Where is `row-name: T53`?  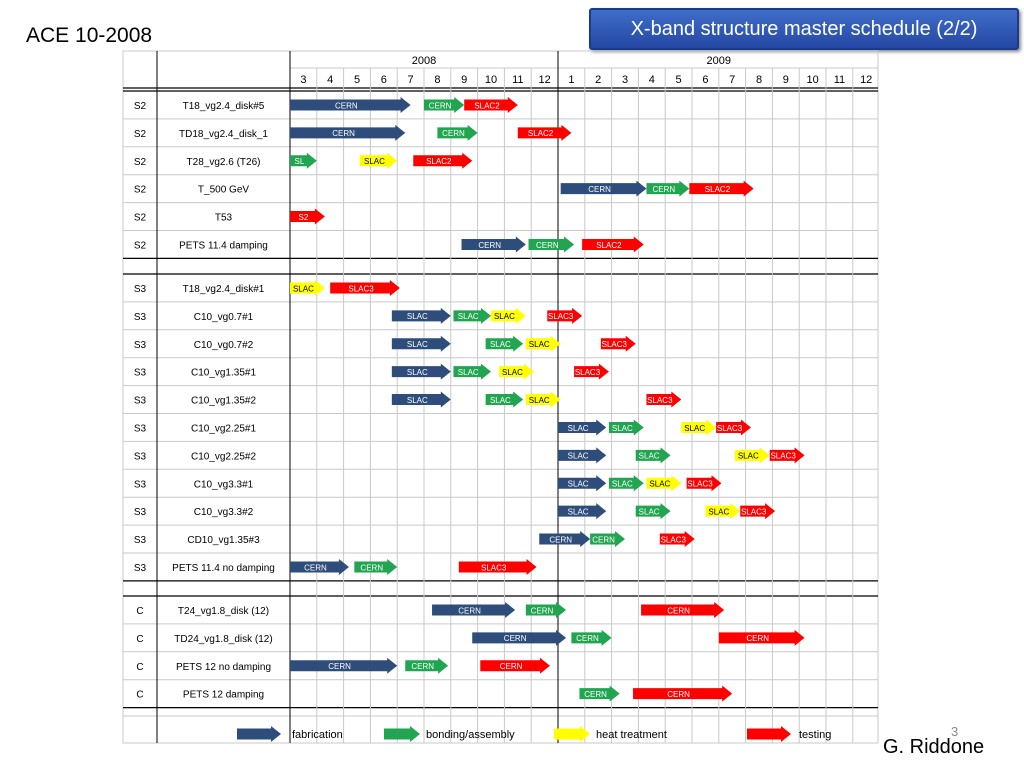
row-name: T53 is located at coordinates (224, 218).